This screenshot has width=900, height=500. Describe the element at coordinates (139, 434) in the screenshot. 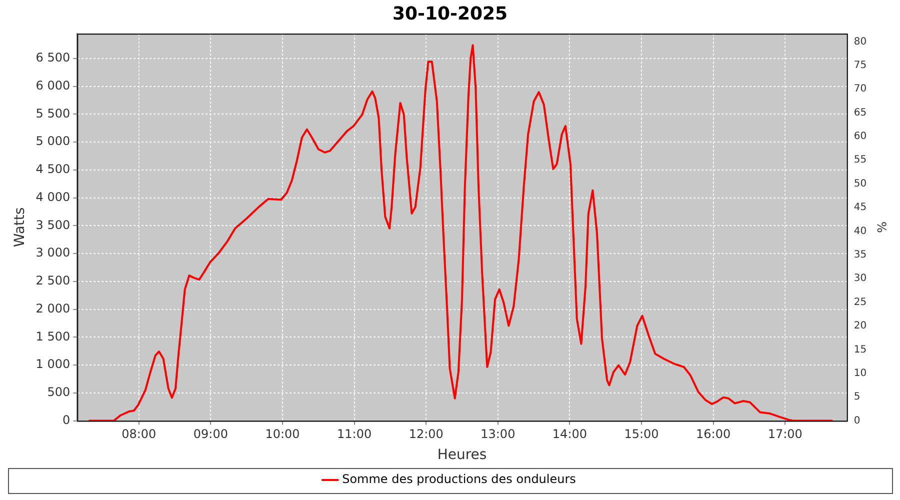

I see `x-tick-label: 08:00` at that location.